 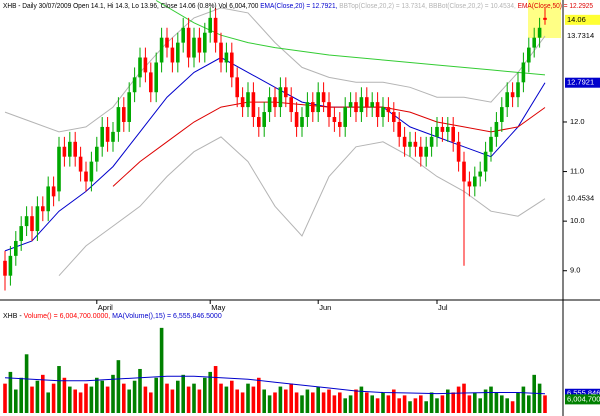 What do you see at coordinates (583, 398) in the screenshot?
I see `volume-label: 6,004,700.0000` at bounding box center [583, 398].